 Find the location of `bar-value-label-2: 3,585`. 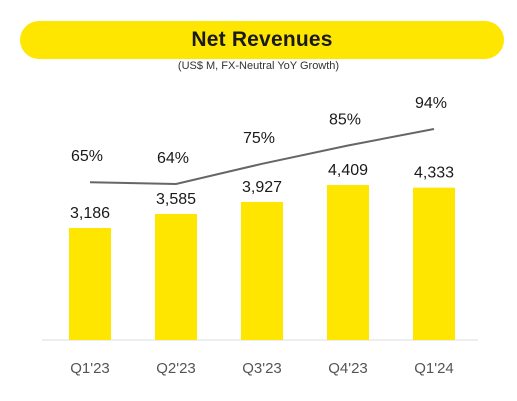

bar-value-label-2: 3,585 is located at coordinates (176, 199).